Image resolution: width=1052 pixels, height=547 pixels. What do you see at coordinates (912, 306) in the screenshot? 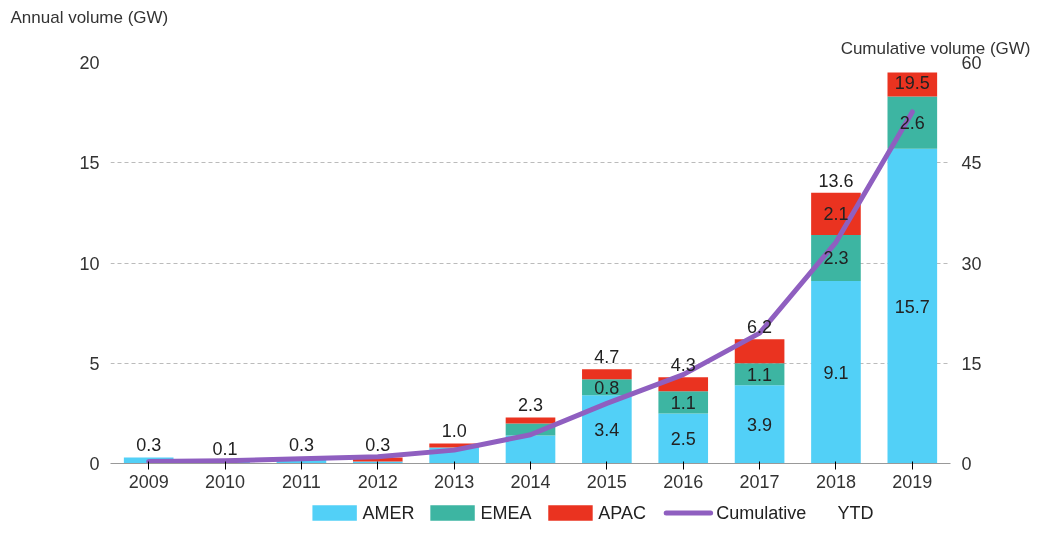
I see `data-label: 15.7` at bounding box center [912, 306].